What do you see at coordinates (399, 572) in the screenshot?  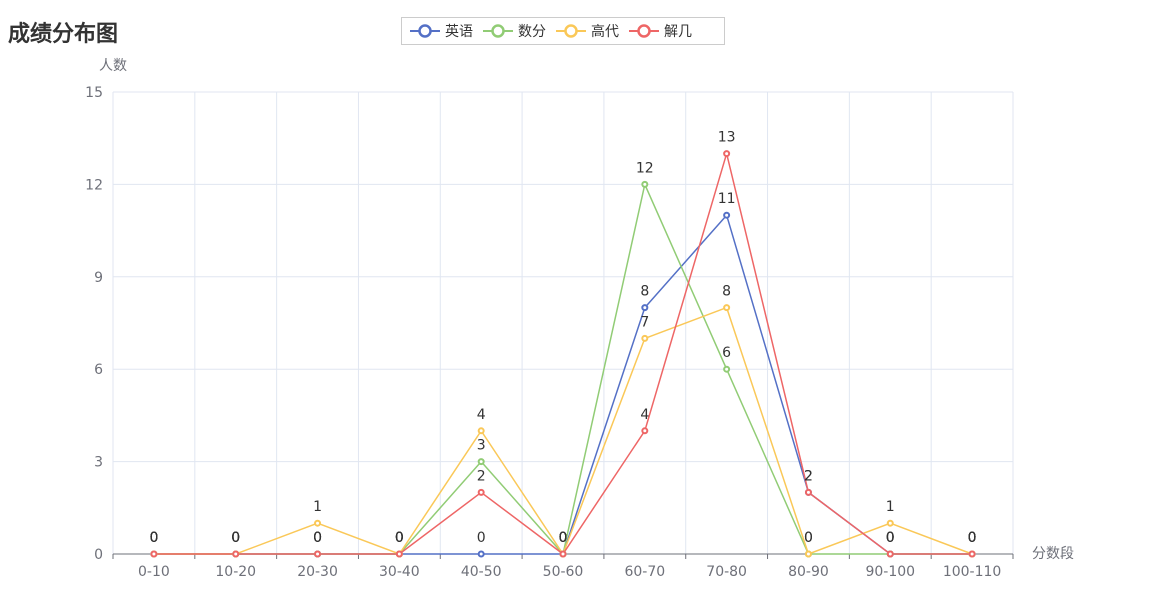 I see `x-tick-label: 30-40` at bounding box center [399, 572].